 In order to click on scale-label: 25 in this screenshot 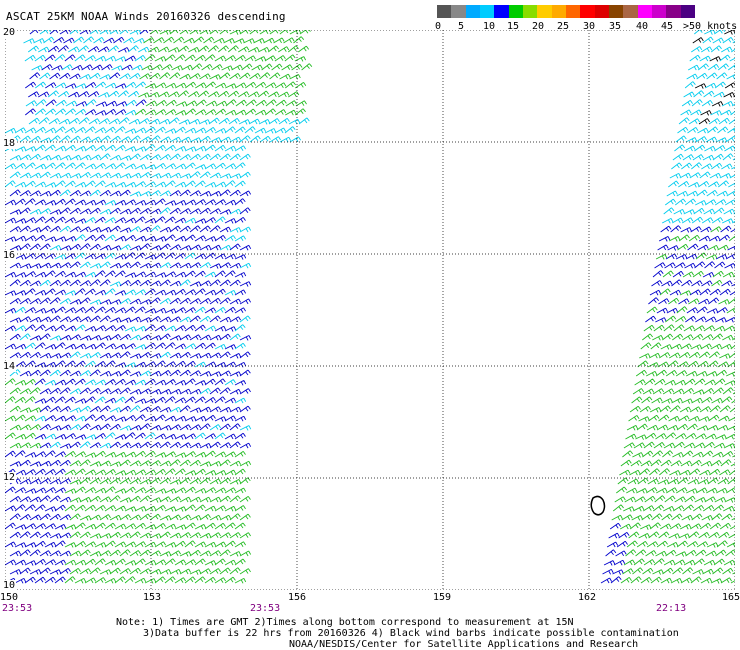, I will do `click(563, 26)`.